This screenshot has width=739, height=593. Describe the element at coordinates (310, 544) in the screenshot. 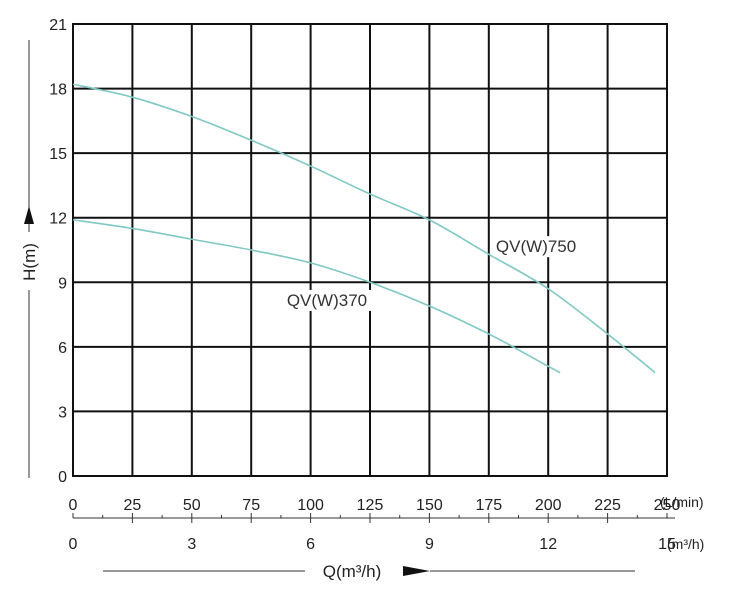

I see `x-secondary-tick-label: 6` at that location.